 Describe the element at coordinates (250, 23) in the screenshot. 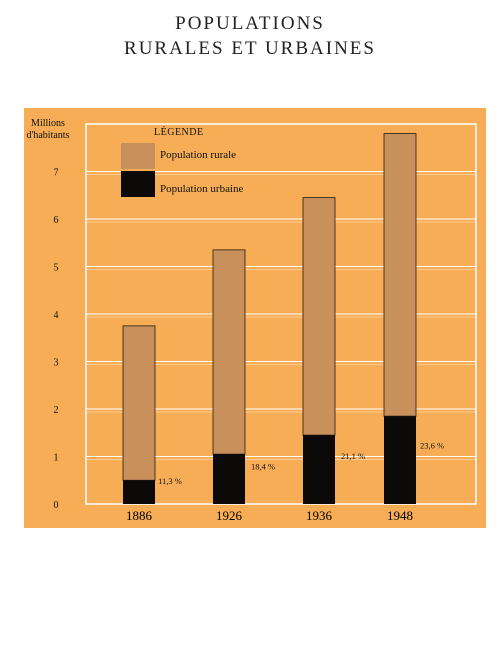

I see `chart-title-line1: POPULATIONS` at that location.